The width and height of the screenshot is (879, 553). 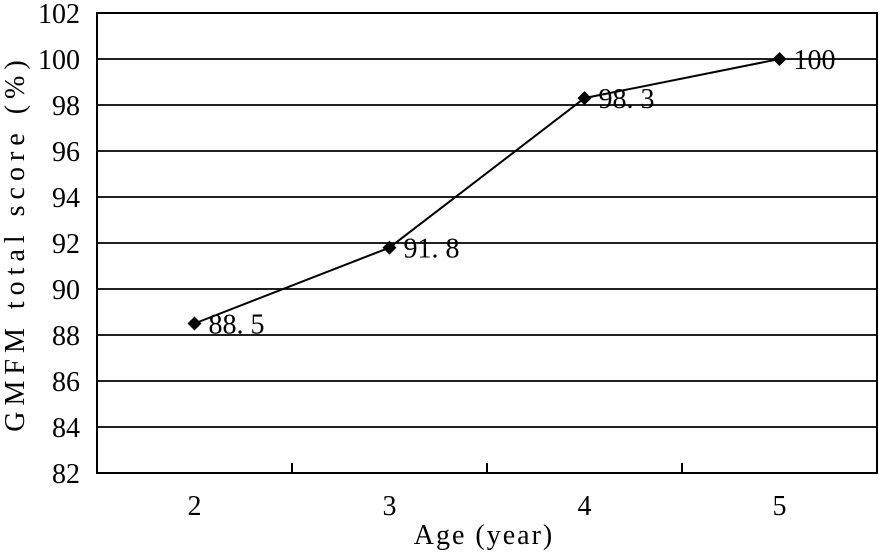 I want to click on y-tick-label: 92, so click(x=66, y=244).